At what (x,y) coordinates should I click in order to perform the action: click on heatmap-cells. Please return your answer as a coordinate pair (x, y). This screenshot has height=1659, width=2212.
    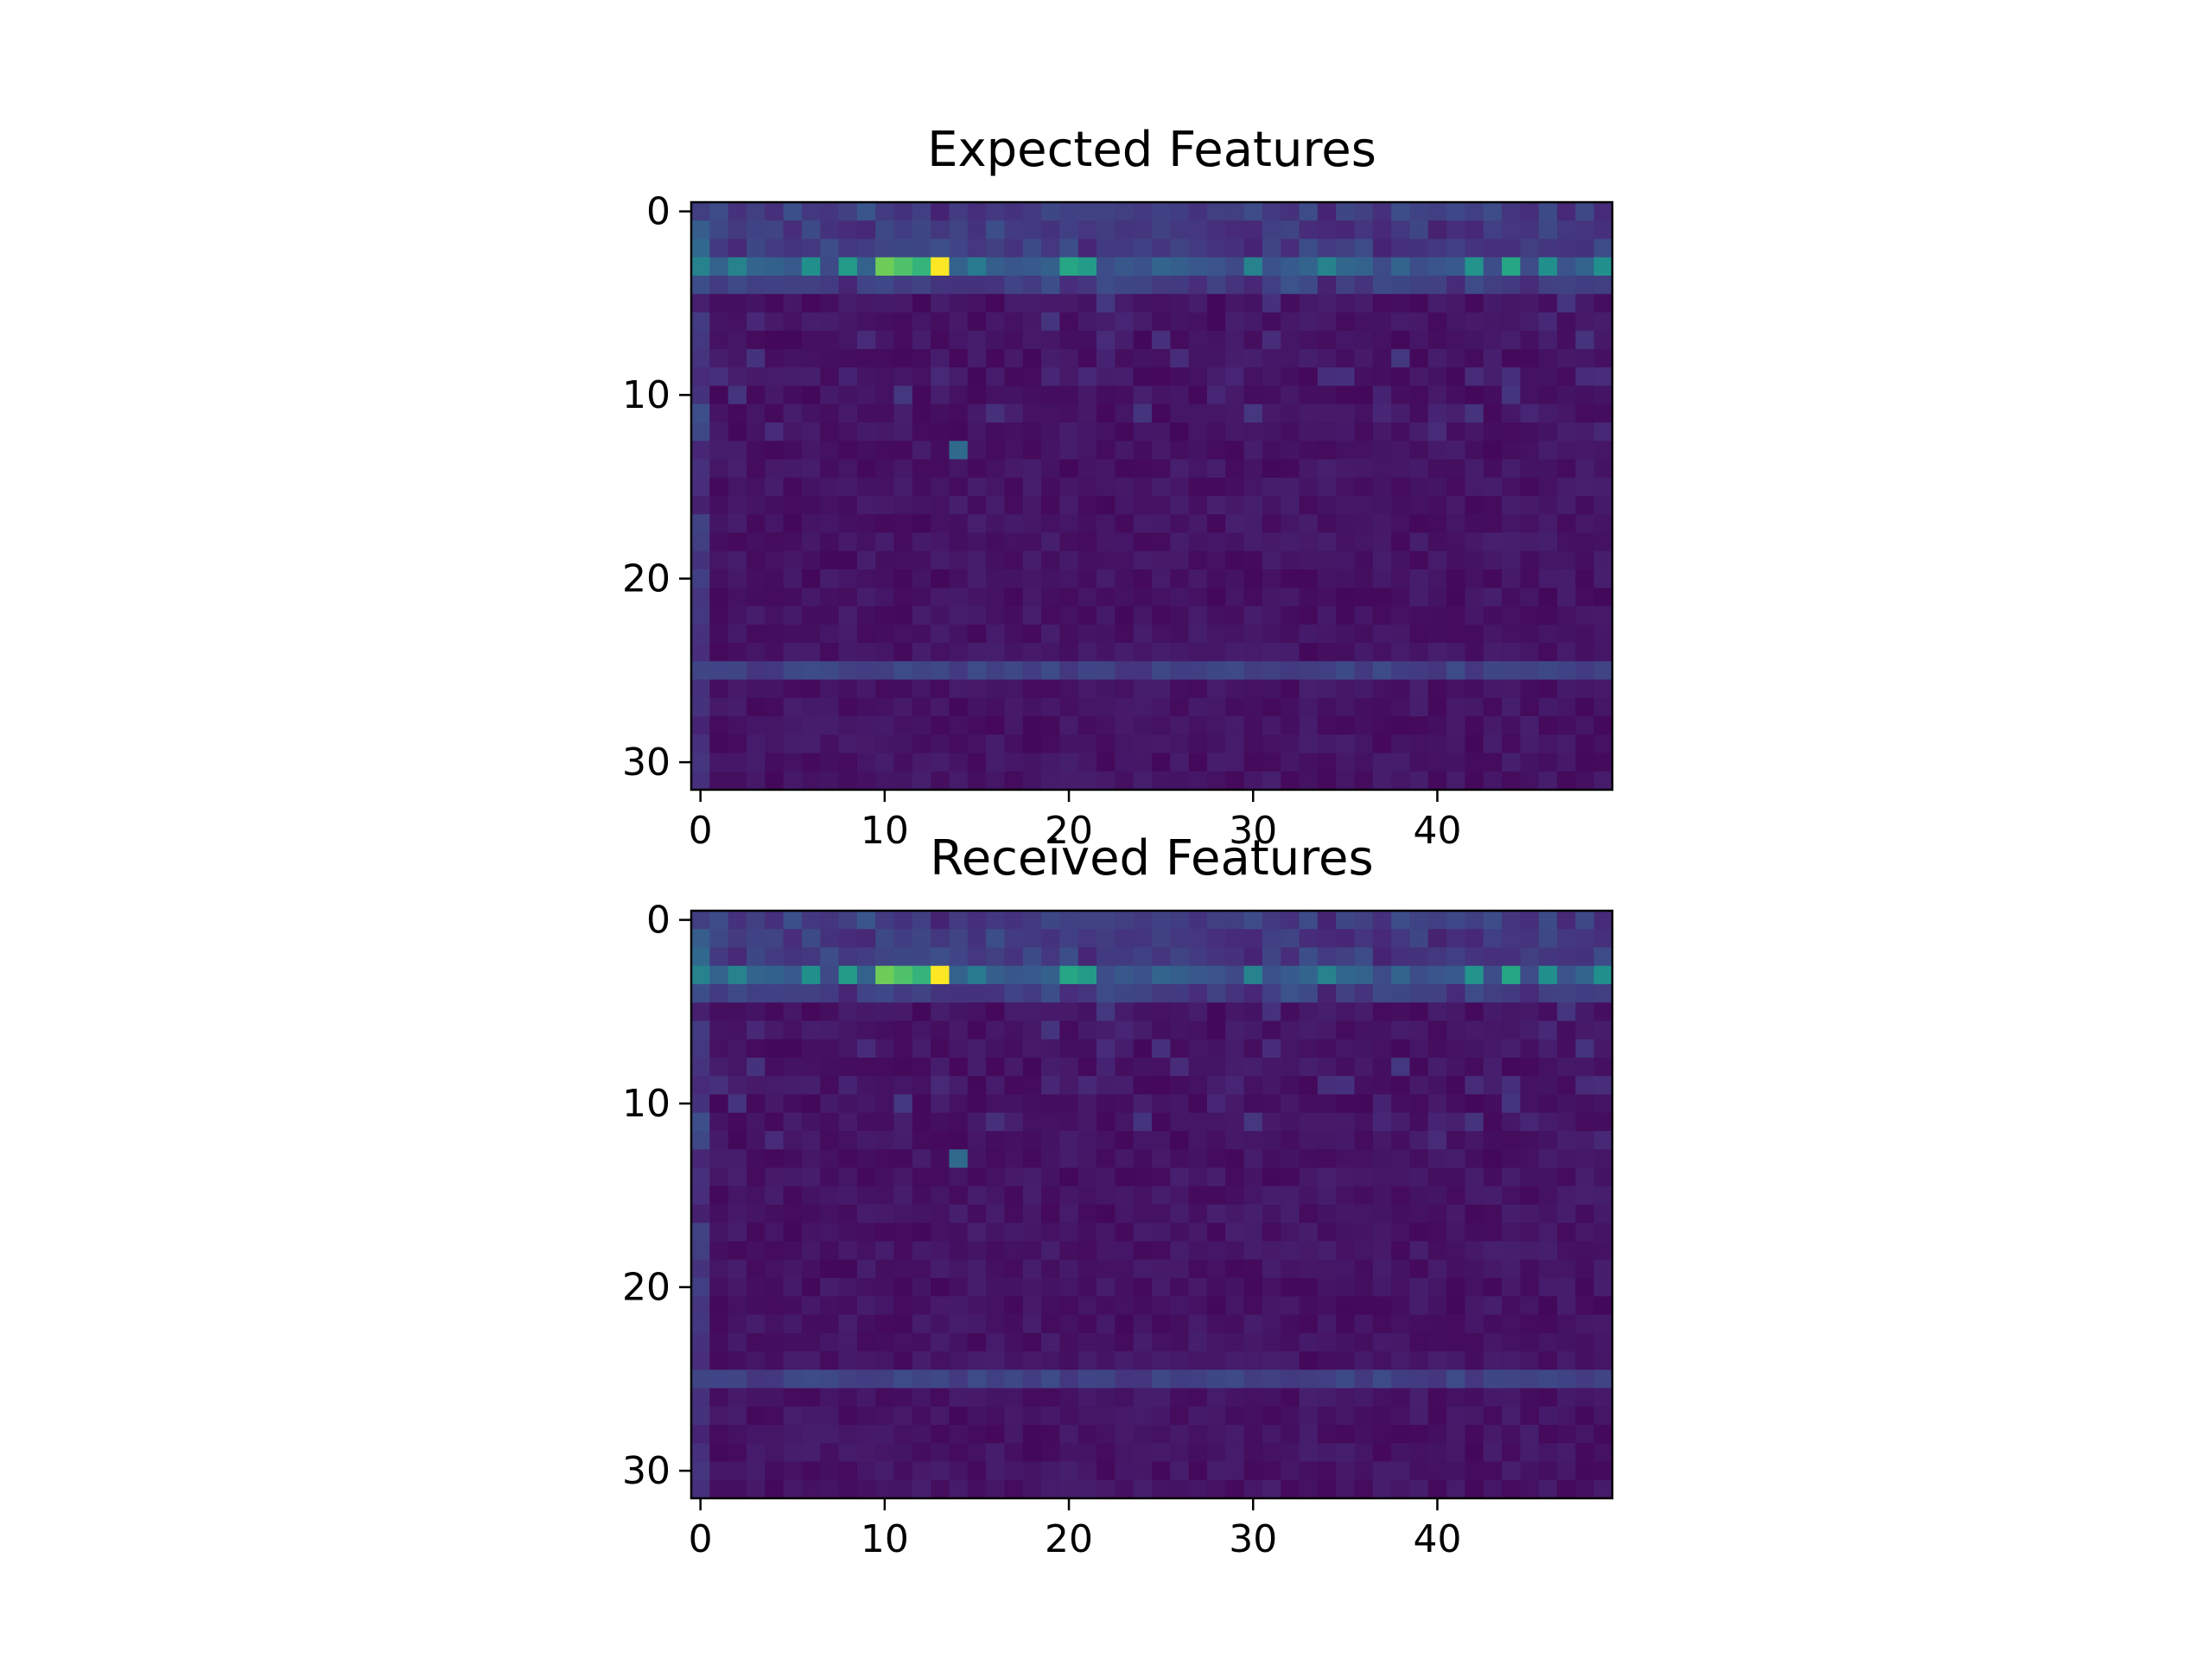
    Looking at the image, I should click on (1152, 1205).